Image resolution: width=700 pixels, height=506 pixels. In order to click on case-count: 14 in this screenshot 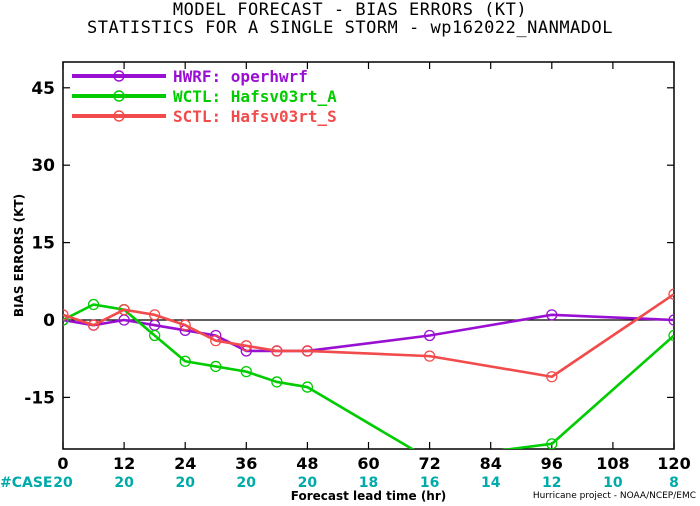, I will do `click(491, 483)`.